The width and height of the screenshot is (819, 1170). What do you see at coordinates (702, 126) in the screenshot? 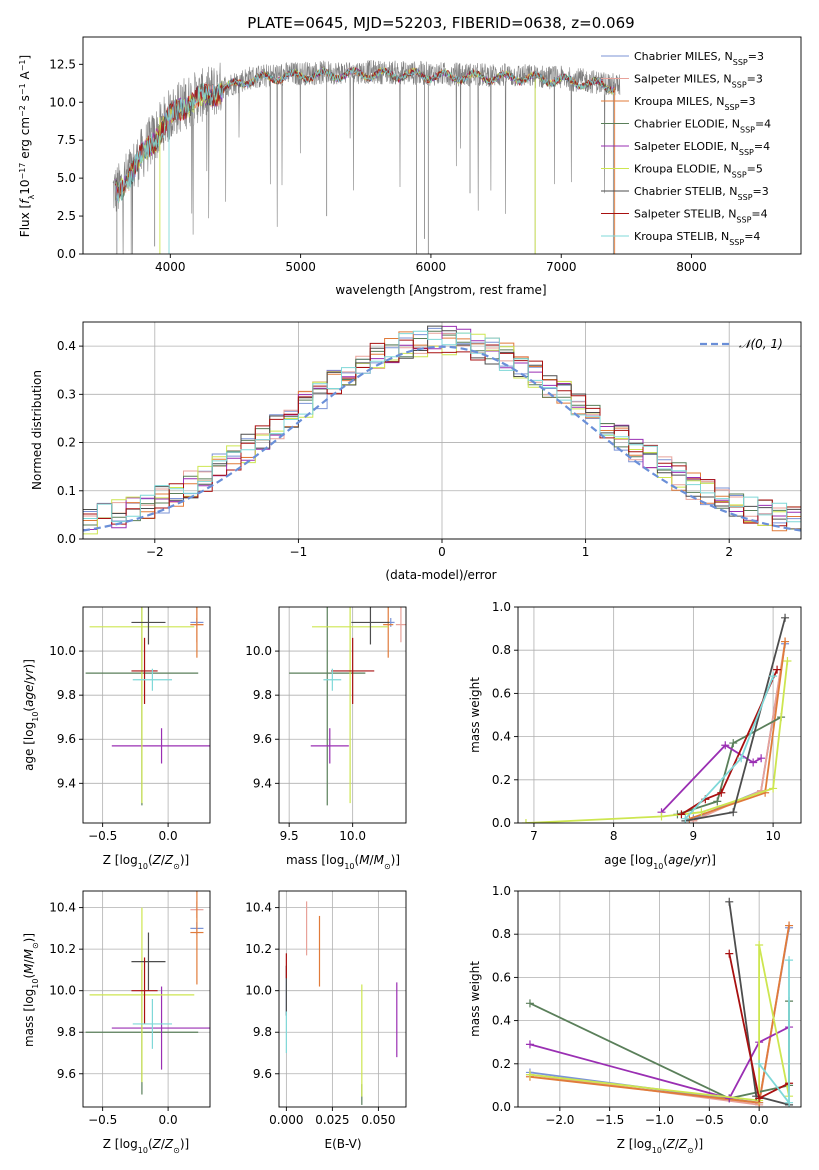
I see `legend-label-chabrier-elodie: Chabrier ELODIE, NSSP=4` at bounding box center [702, 126].